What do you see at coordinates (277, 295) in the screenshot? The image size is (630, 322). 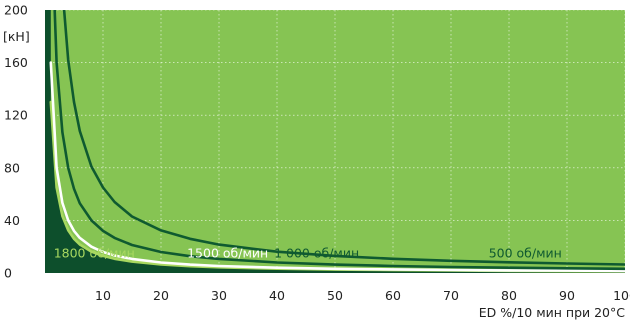 I see `x-tick-label-3: 40` at bounding box center [277, 295].